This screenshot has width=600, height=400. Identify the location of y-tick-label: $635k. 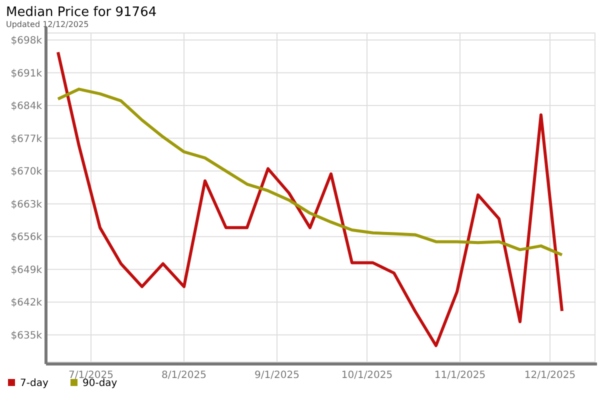
(26, 336).